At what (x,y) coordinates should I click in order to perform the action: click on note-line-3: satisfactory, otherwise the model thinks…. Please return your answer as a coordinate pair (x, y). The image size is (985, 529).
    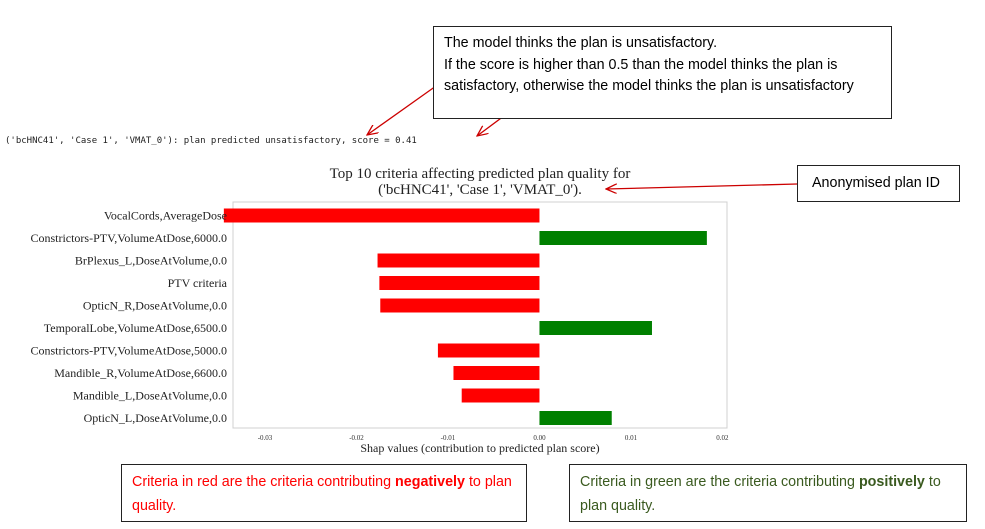
    Looking at the image, I should click on (649, 86).